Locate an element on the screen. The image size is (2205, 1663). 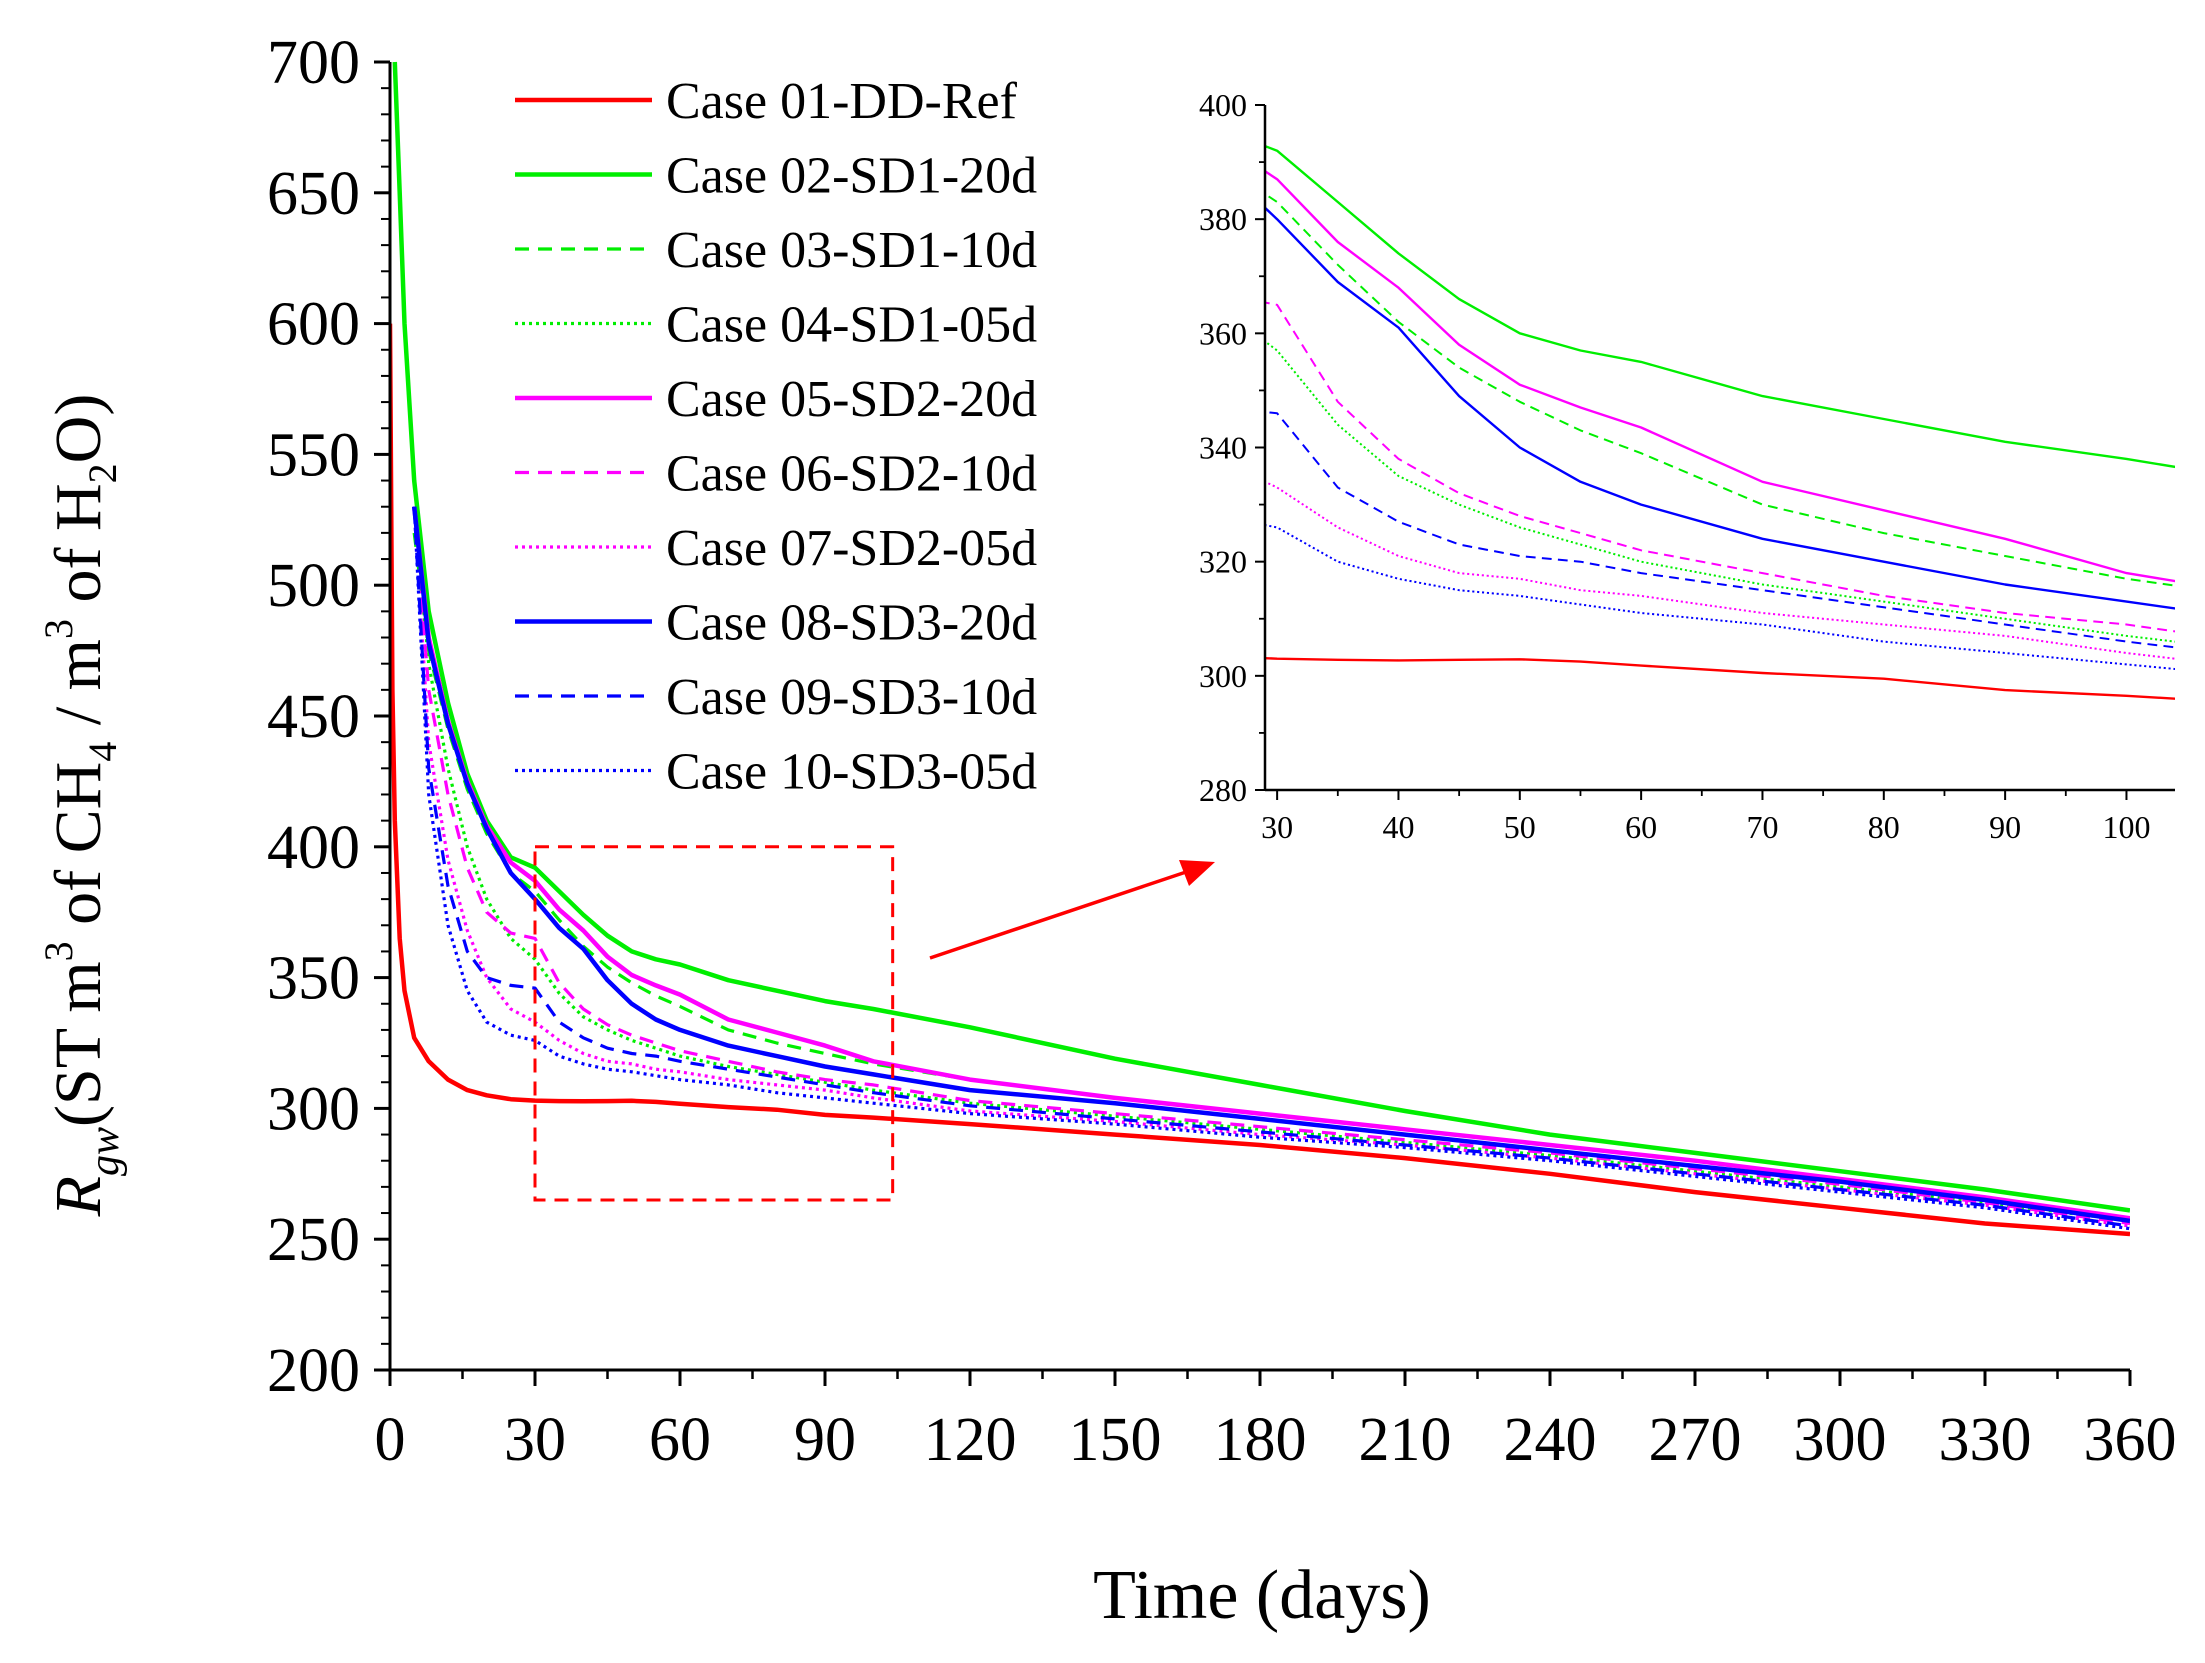
legend-label: Case 04-SD1-05d is located at coordinates (851, 325).